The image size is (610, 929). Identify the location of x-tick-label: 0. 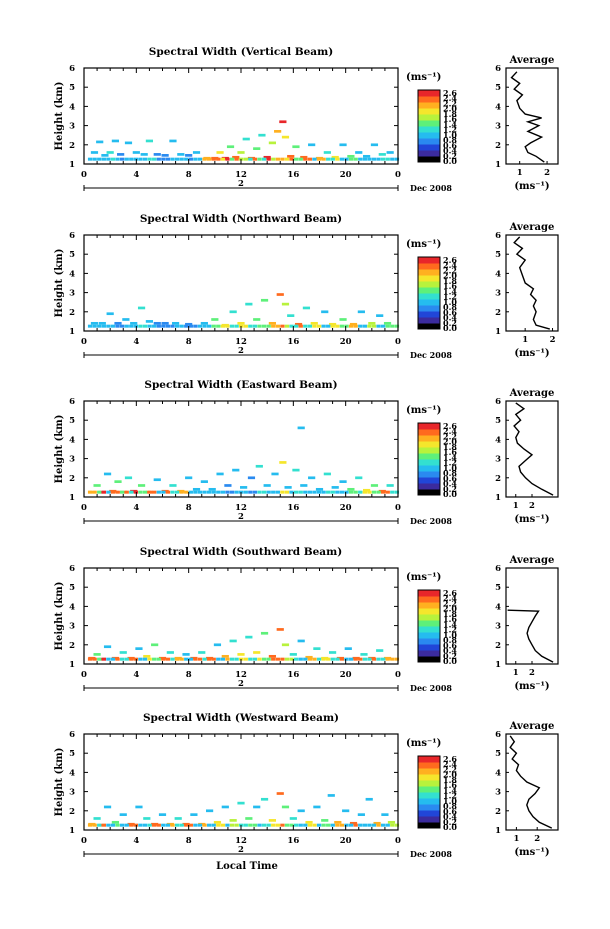
(398, 508).